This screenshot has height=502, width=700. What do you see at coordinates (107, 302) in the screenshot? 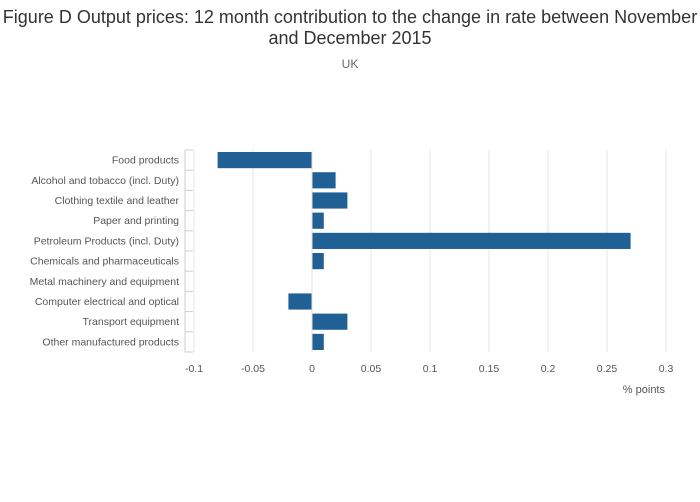
I see `y-tick-label: Computer electrical and optical` at bounding box center [107, 302].